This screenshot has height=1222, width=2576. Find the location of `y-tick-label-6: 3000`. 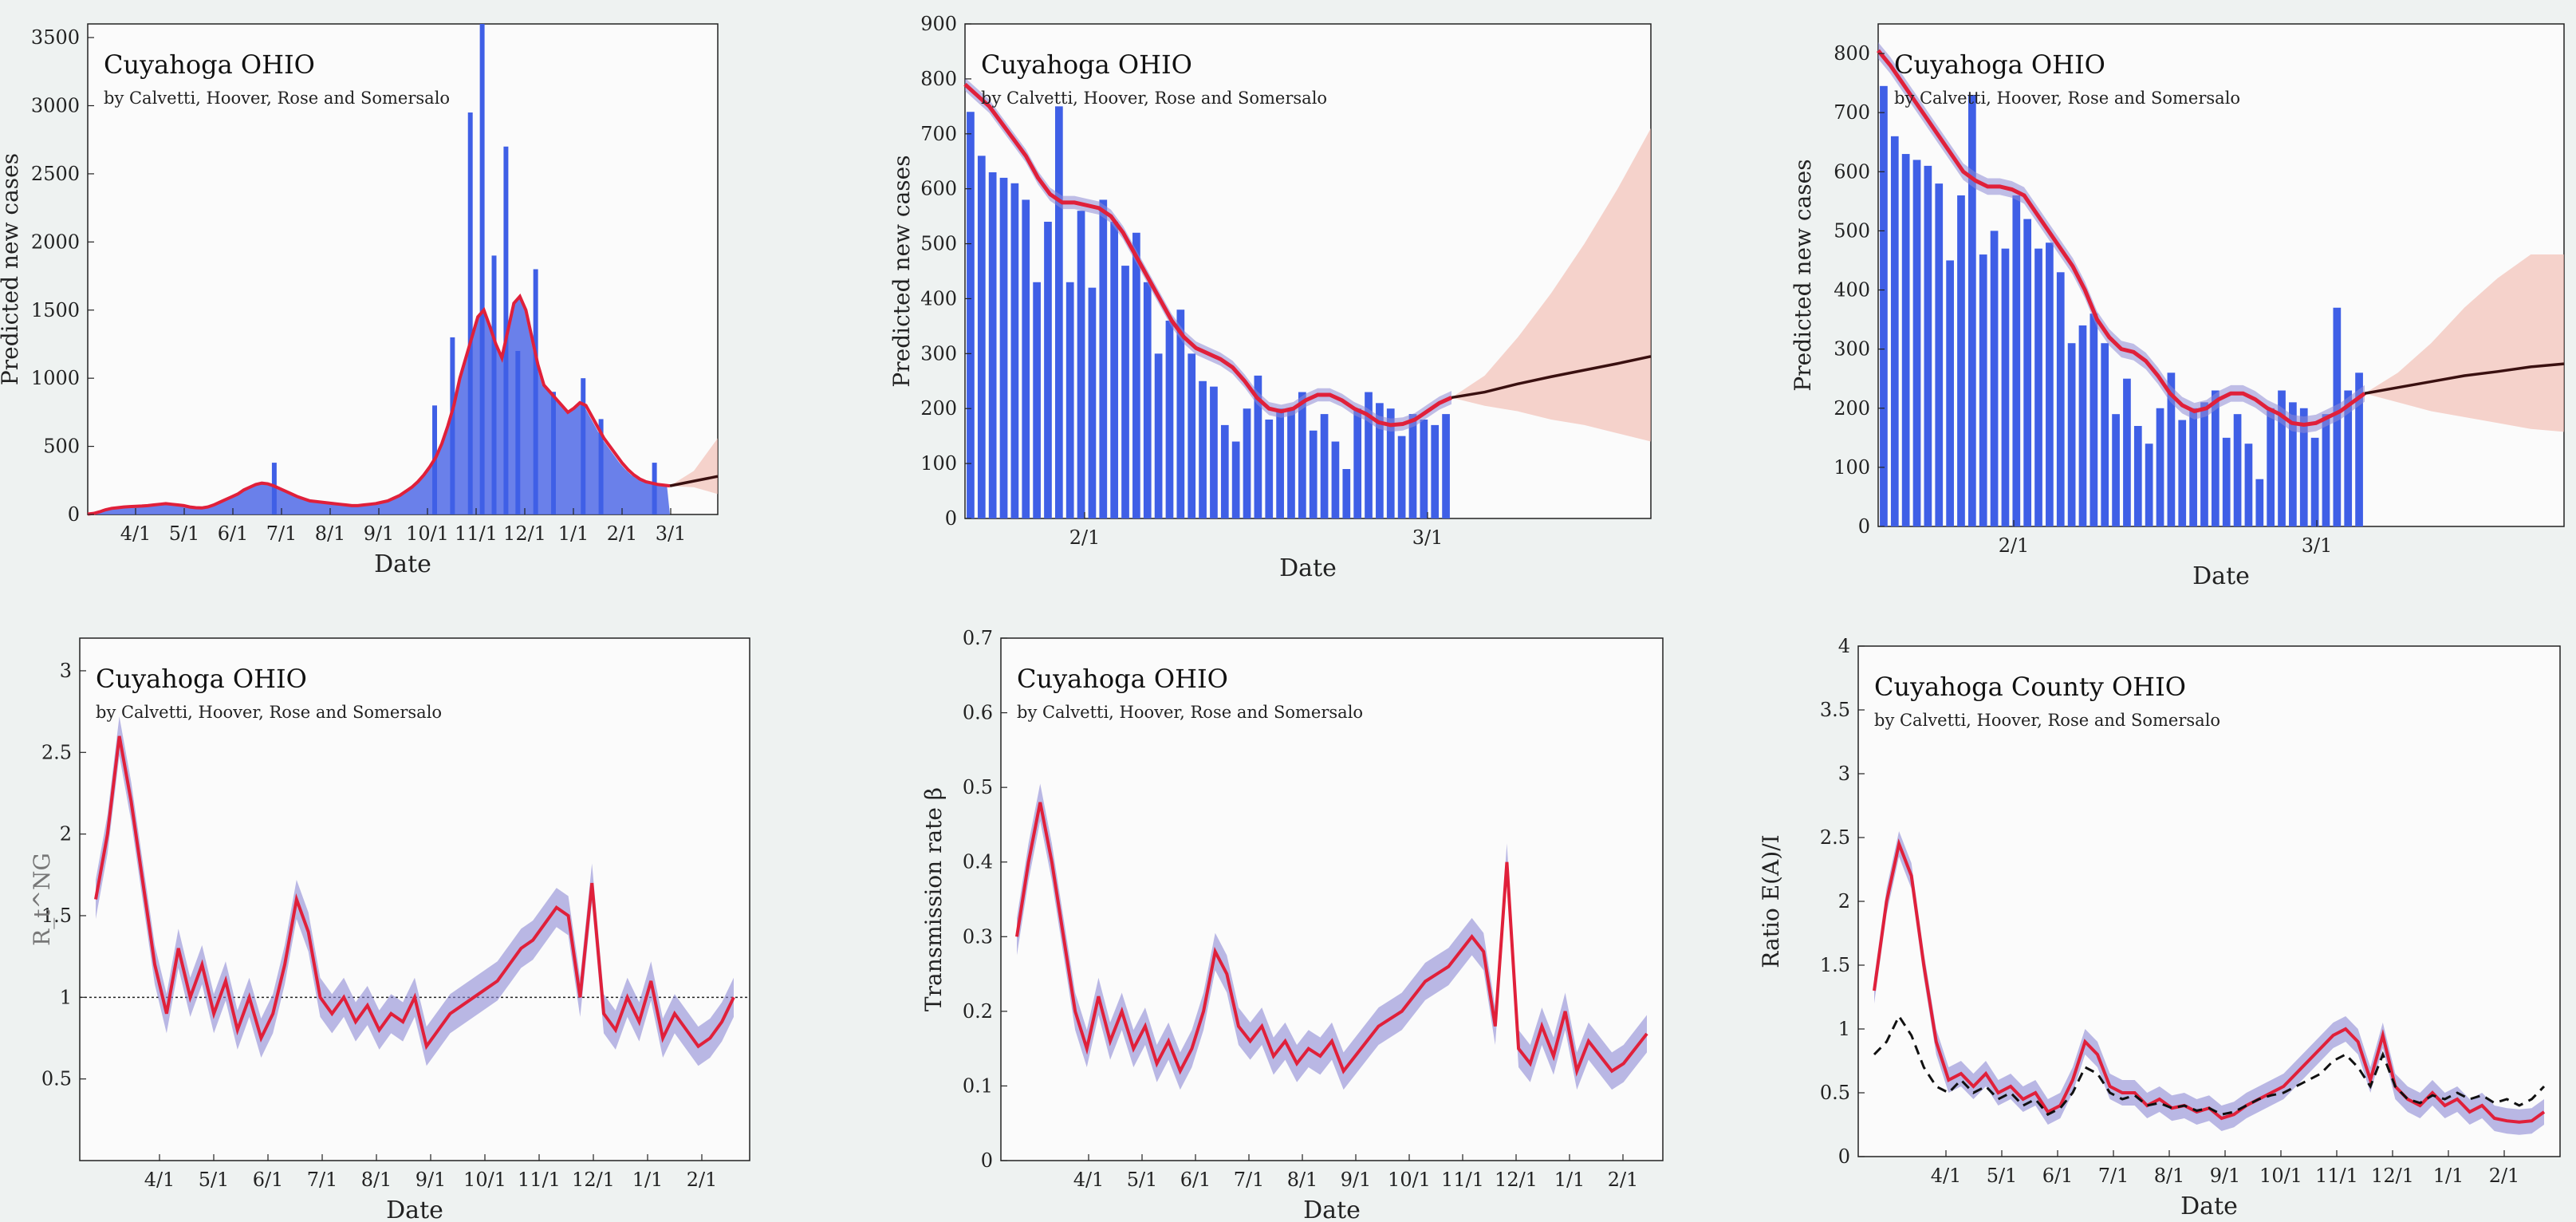

y-tick-label-6: 3000 is located at coordinates (55, 106).